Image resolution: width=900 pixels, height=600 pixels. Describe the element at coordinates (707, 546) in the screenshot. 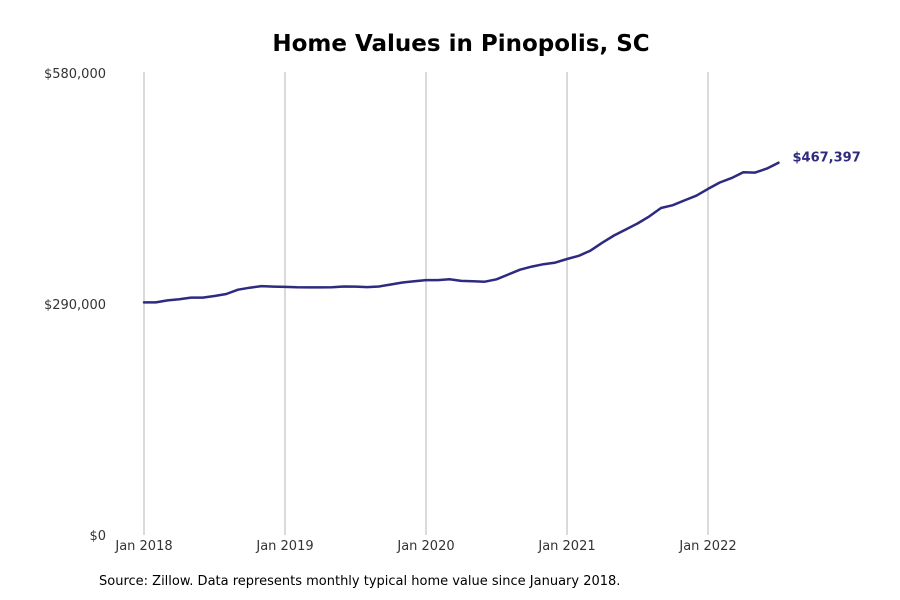

I see `x-tick-label: Jan 2022` at that location.